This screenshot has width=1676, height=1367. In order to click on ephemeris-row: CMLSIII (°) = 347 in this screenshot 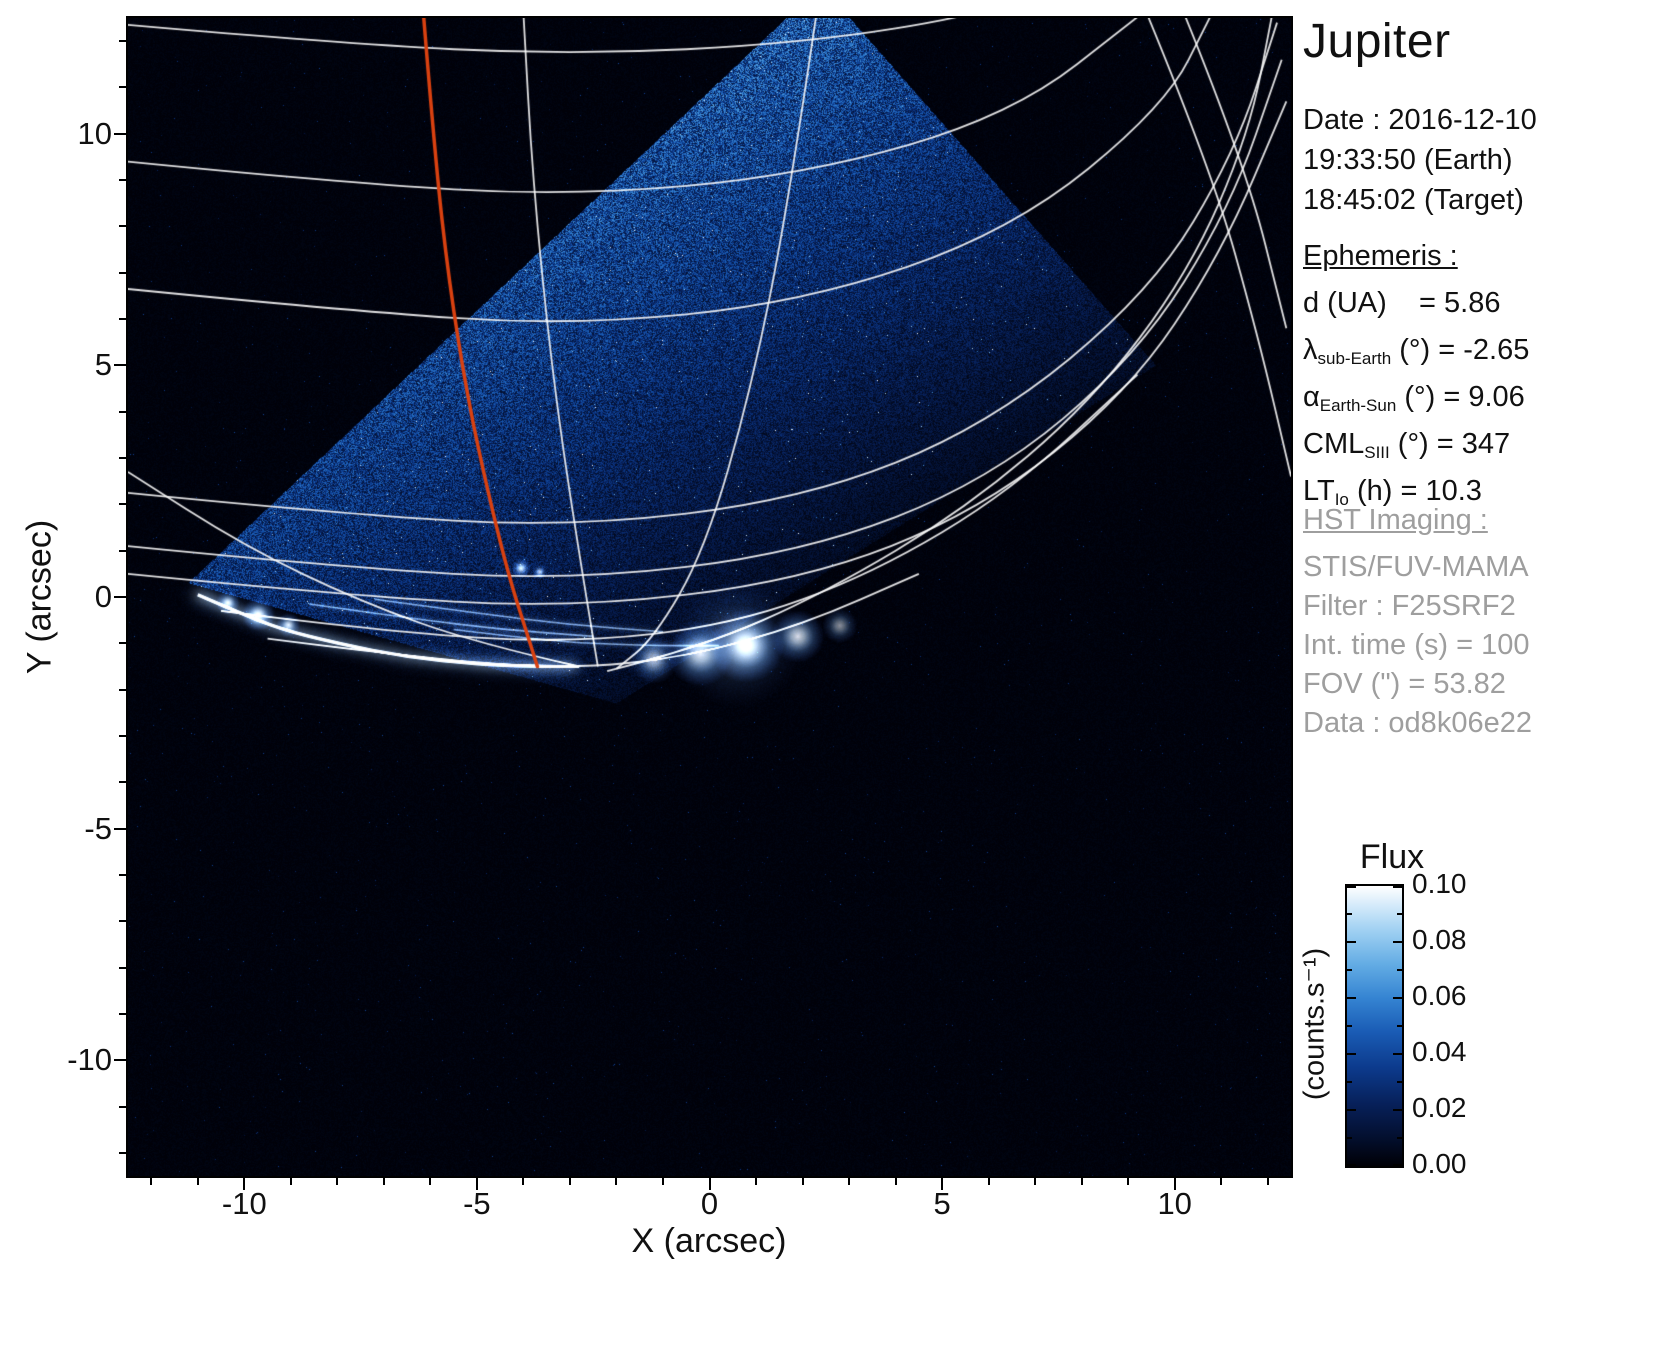, I will do `click(1486, 448)`.